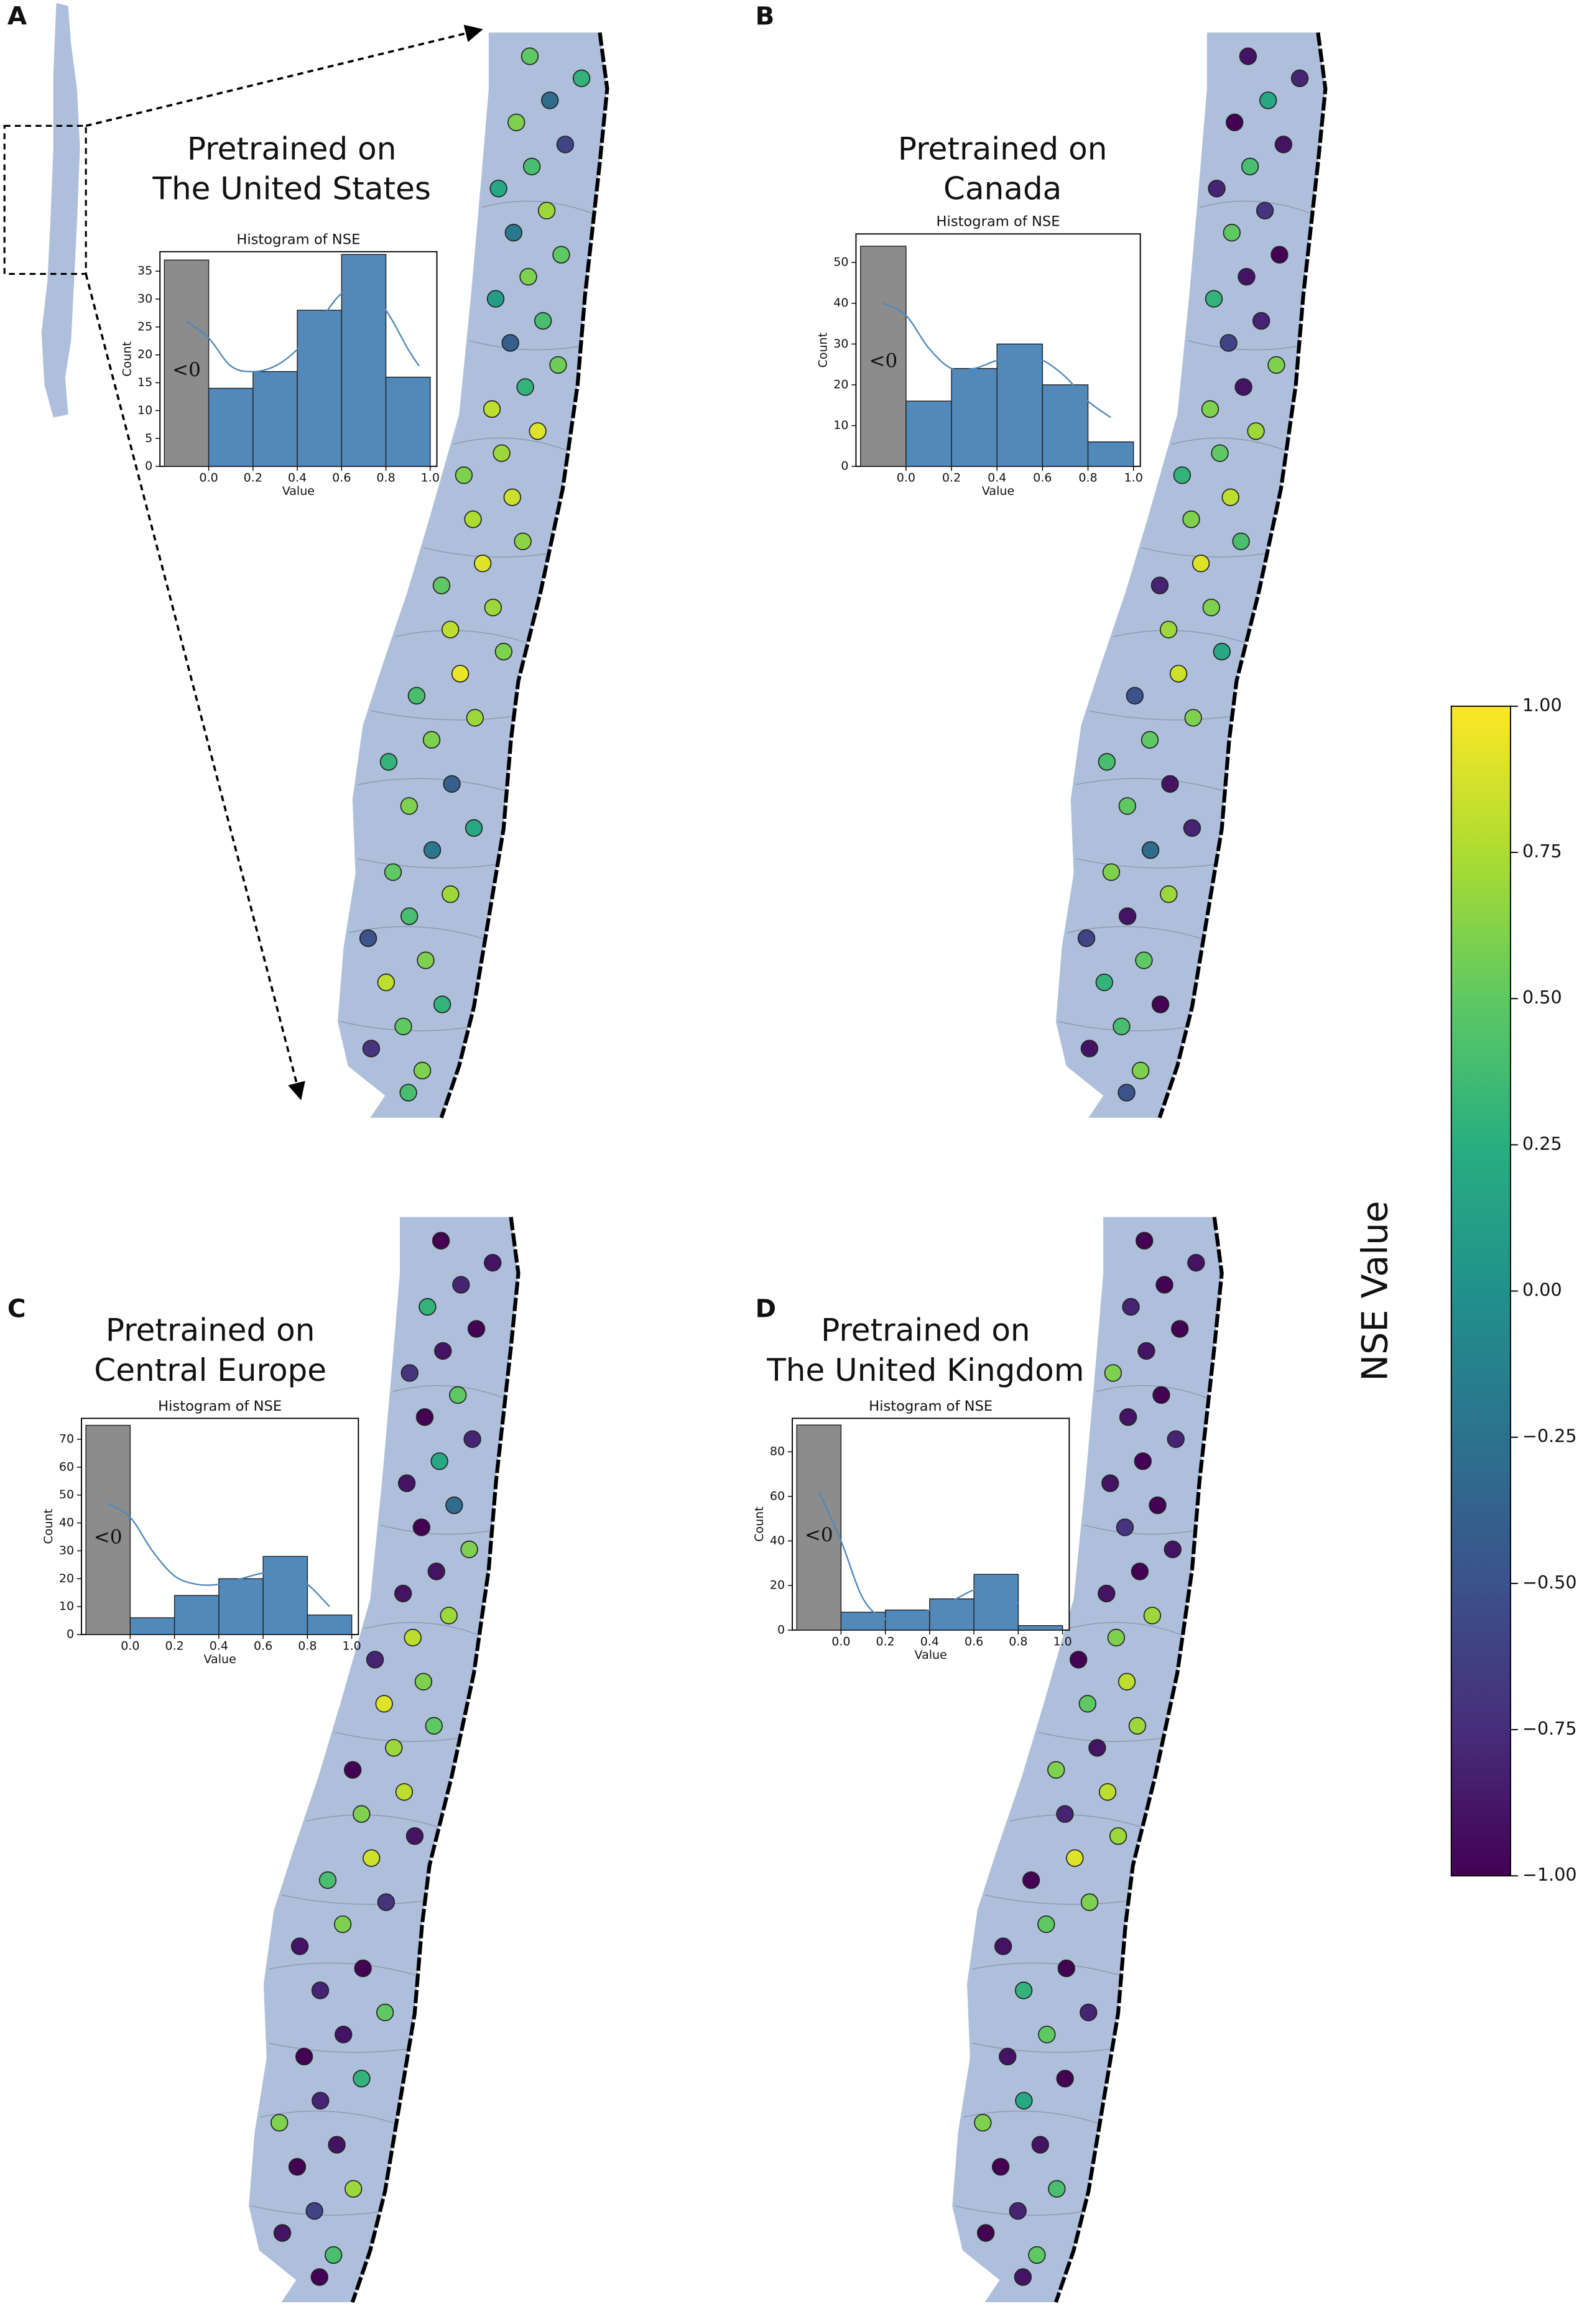 The width and height of the screenshot is (1592, 2324). Describe the element at coordinates (1133, 478) in the screenshot. I see `x-tick-label: 1.0` at that location.